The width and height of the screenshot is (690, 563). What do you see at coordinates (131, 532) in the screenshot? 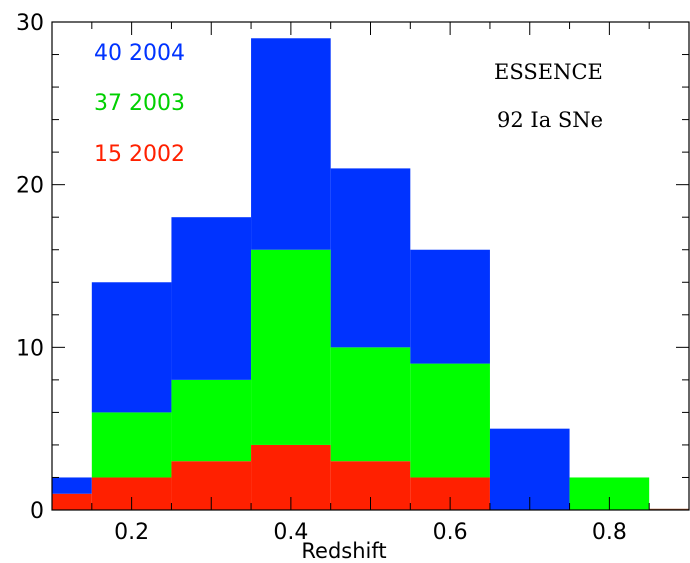
I see `x-tick-label: 0.2` at bounding box center [131, 532].